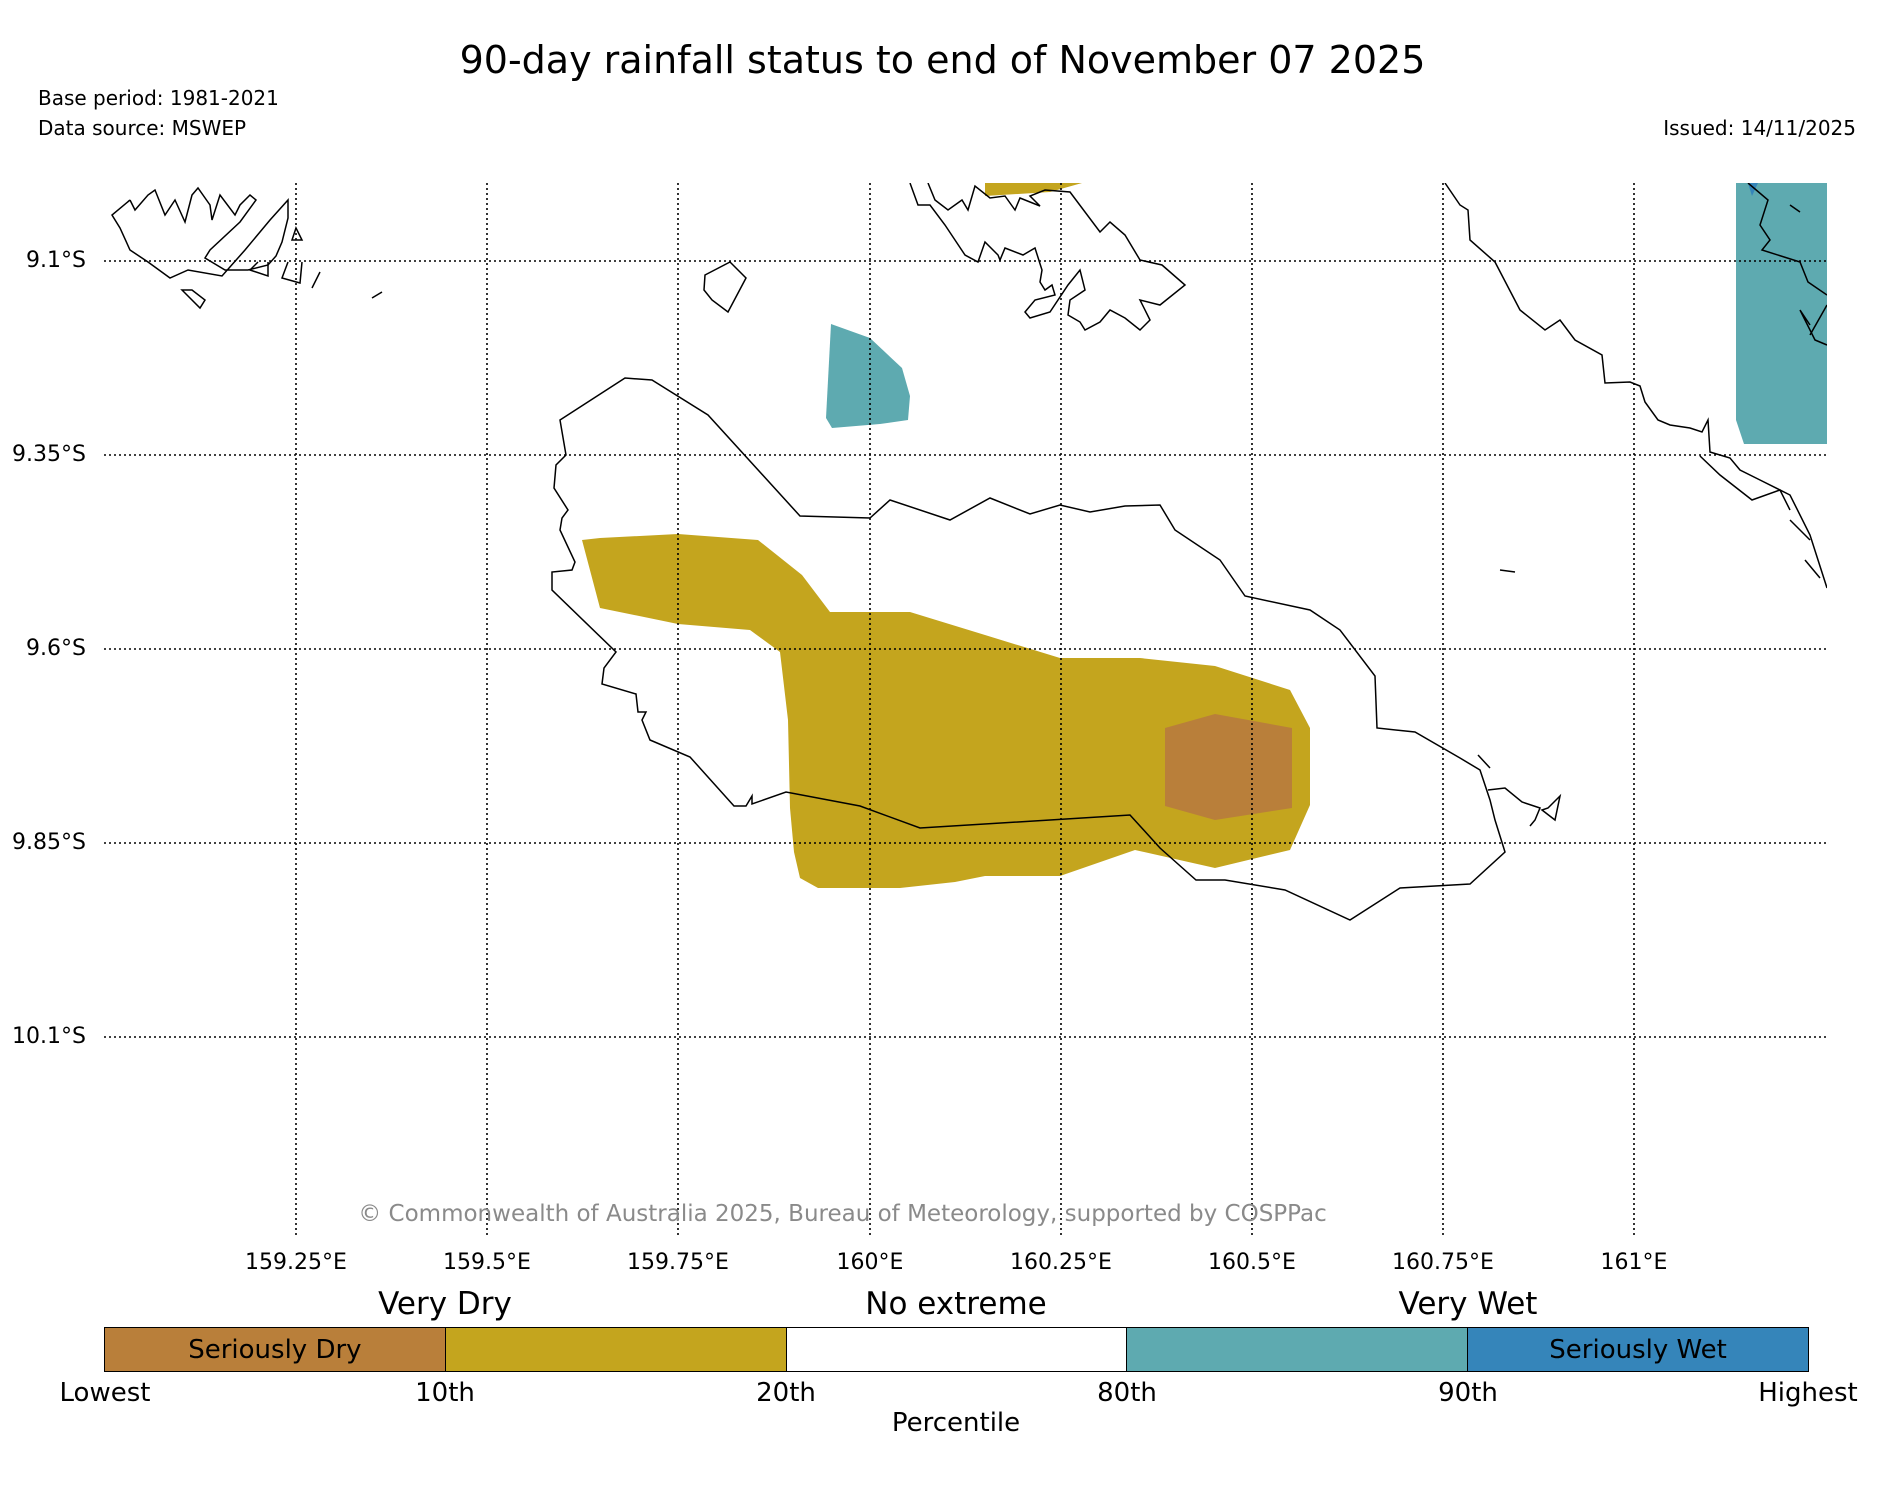  What do you see at coordinates (49, 1036) in the screenshot?
I see `lat-label: 10.1°S` at bounding box center [49, 1036].